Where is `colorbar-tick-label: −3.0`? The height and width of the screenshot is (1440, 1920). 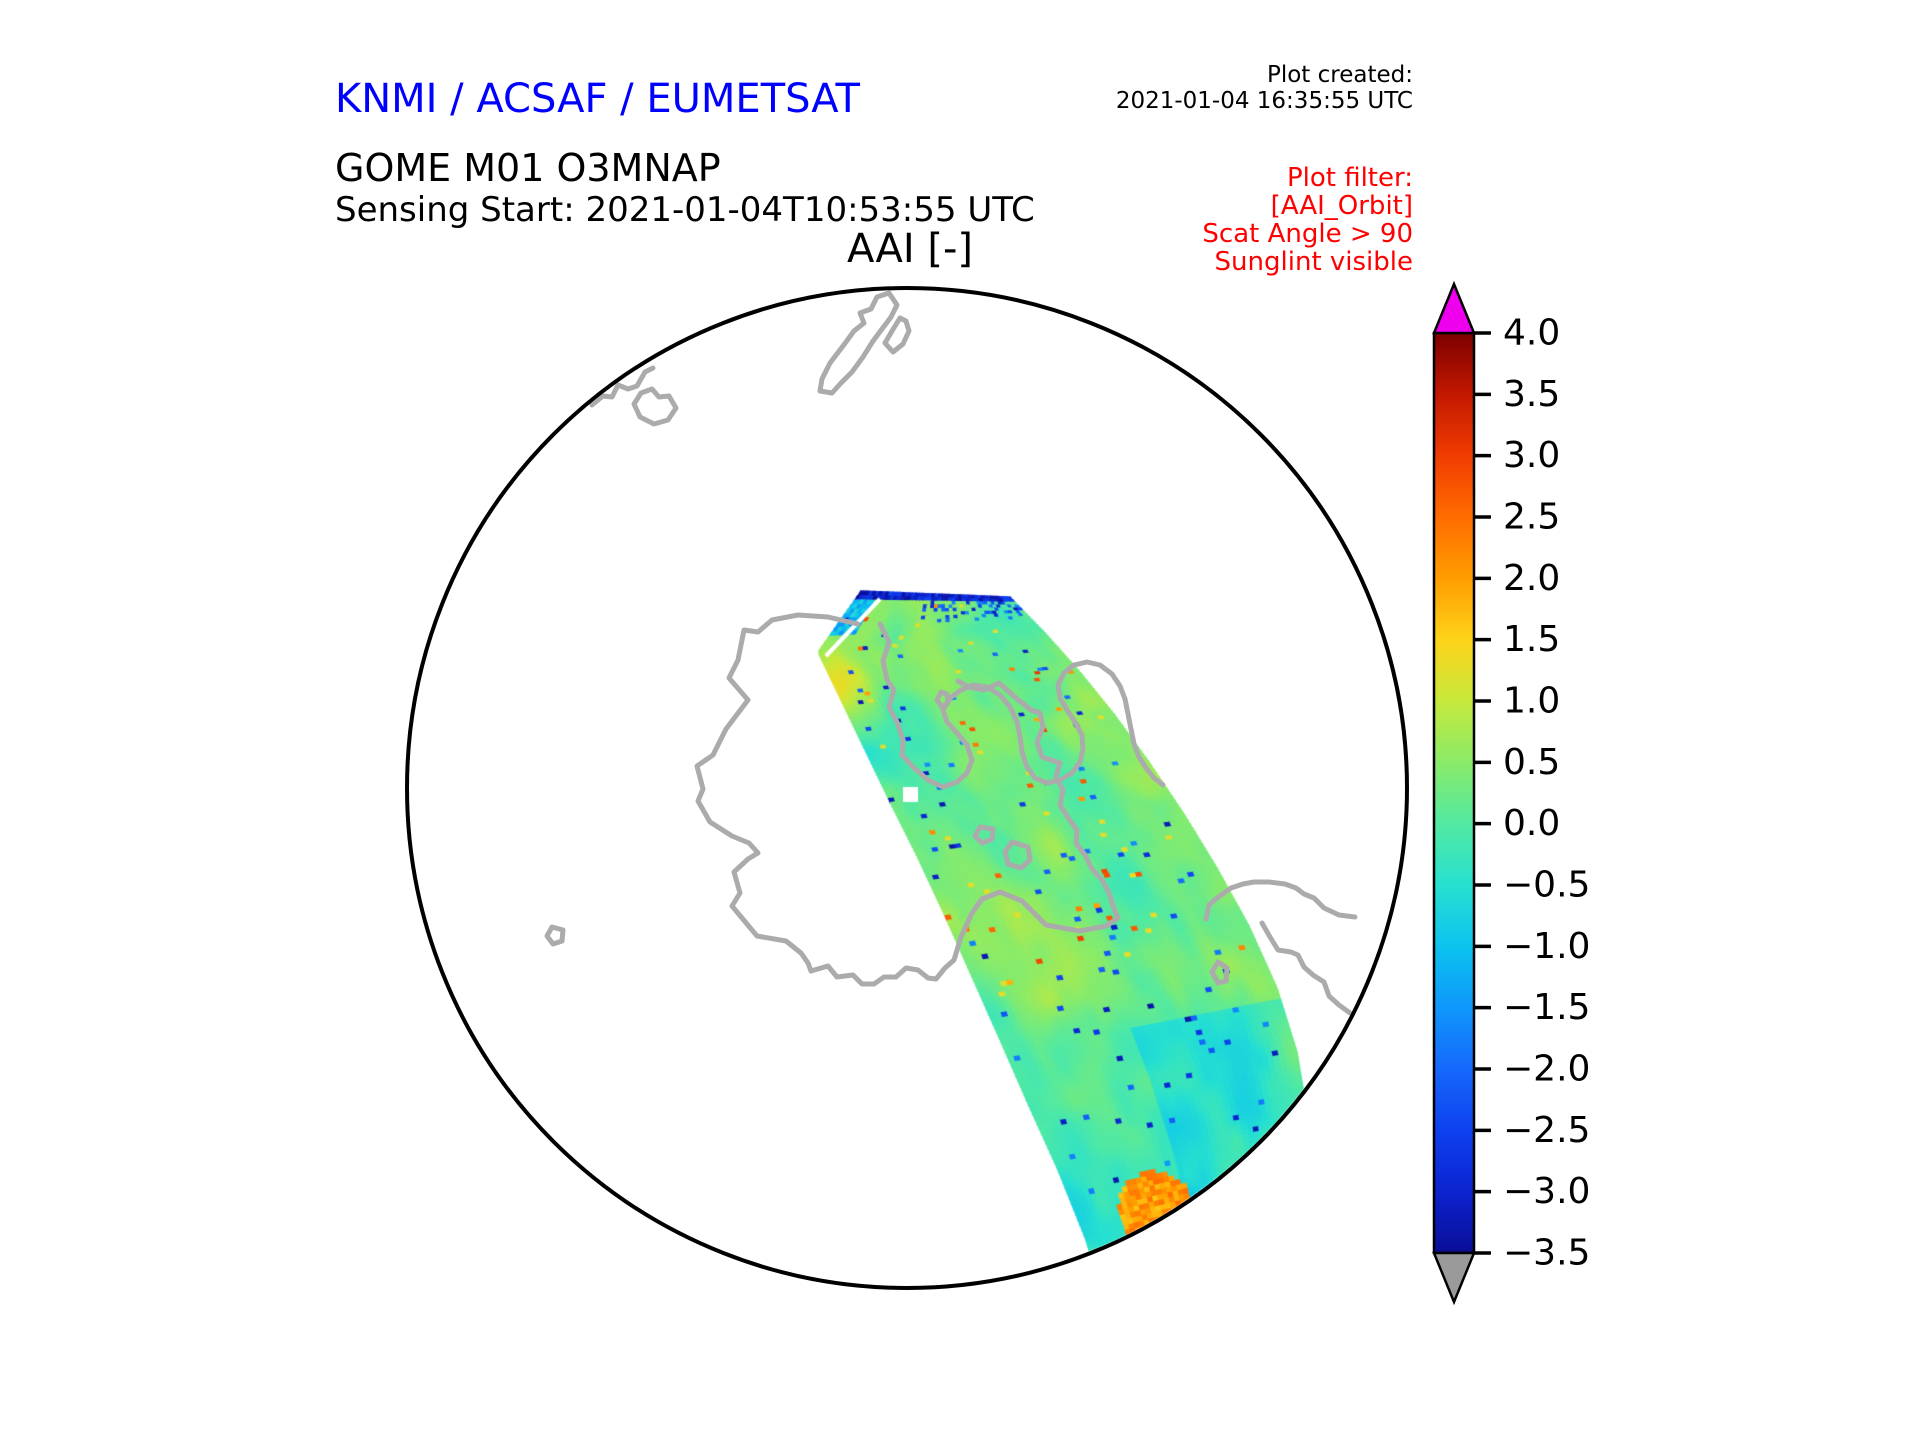 colorbar-tick-label: −3.0 is located at coordinates (1546, 1191).